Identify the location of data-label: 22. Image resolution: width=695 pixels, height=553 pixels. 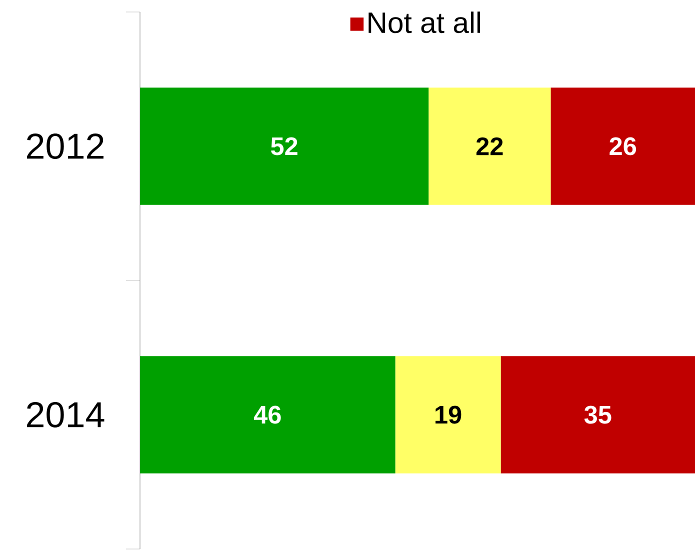
(489, 146).